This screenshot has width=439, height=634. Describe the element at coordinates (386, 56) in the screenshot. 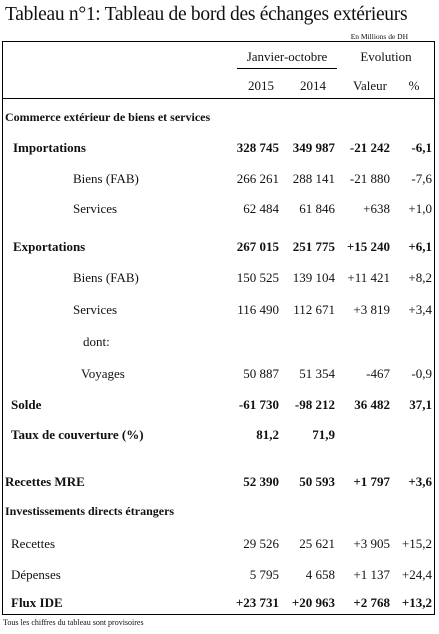

I see `header-evolution: Evolution` at that location.